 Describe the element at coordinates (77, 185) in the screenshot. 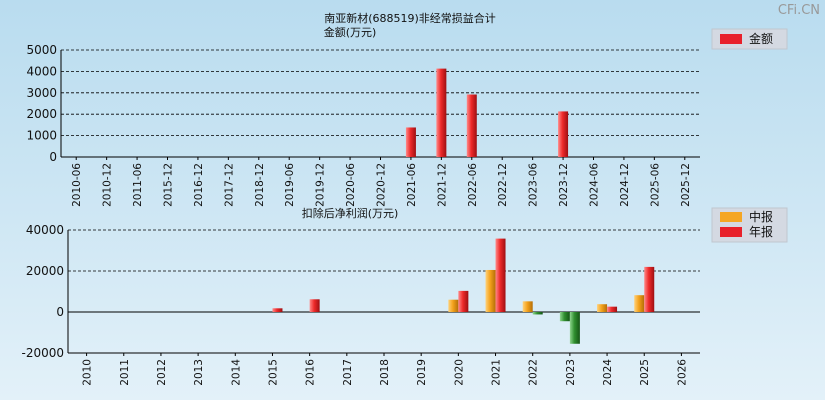

I see `x-tick-label: 2010-06` at that location.